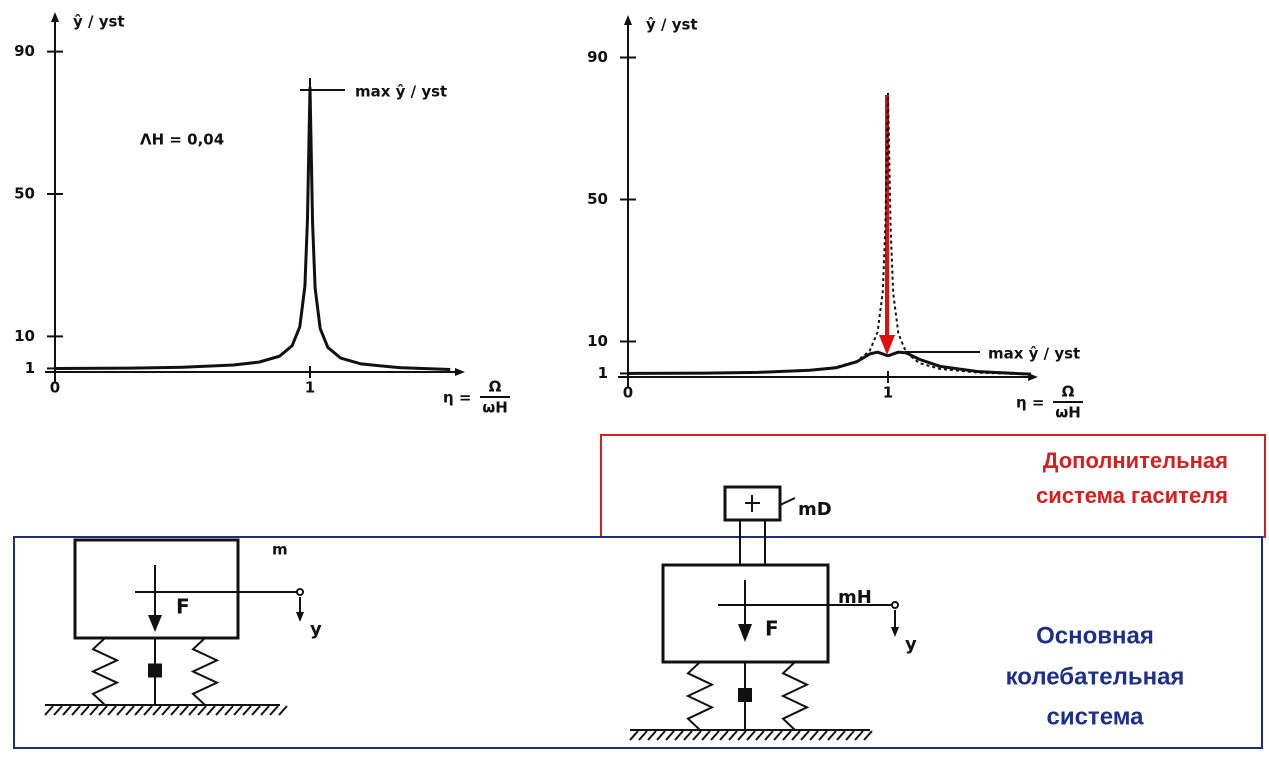  Describe the element at coordinates (1132, 495) in the screenshot. I see `damper-text: система гасителя` at that location.